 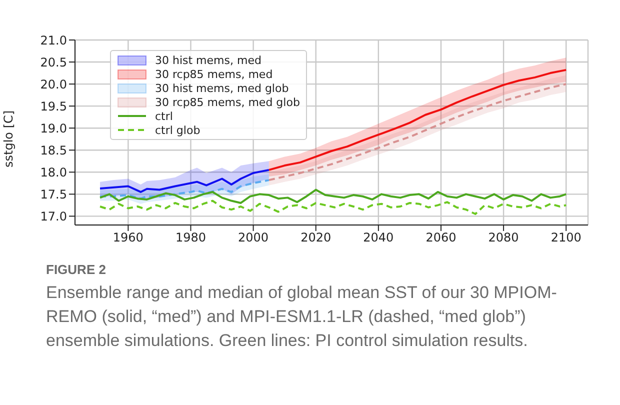 What do you see at coordinates (128, 237) in the screenshot?
I see `x-tick-label: 1960` at bounding box center [128, 237].